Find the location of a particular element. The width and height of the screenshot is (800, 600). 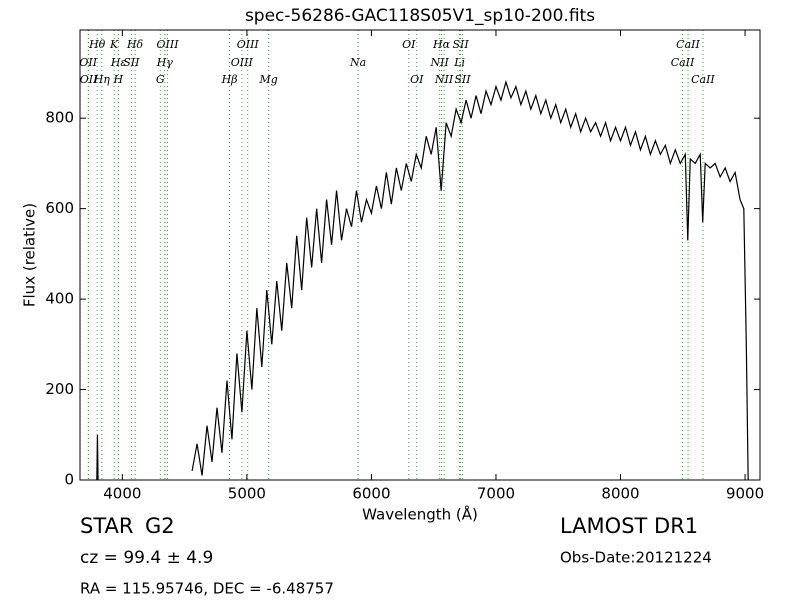

x-tick-label: 6000 is located at coordinates (371, 494).